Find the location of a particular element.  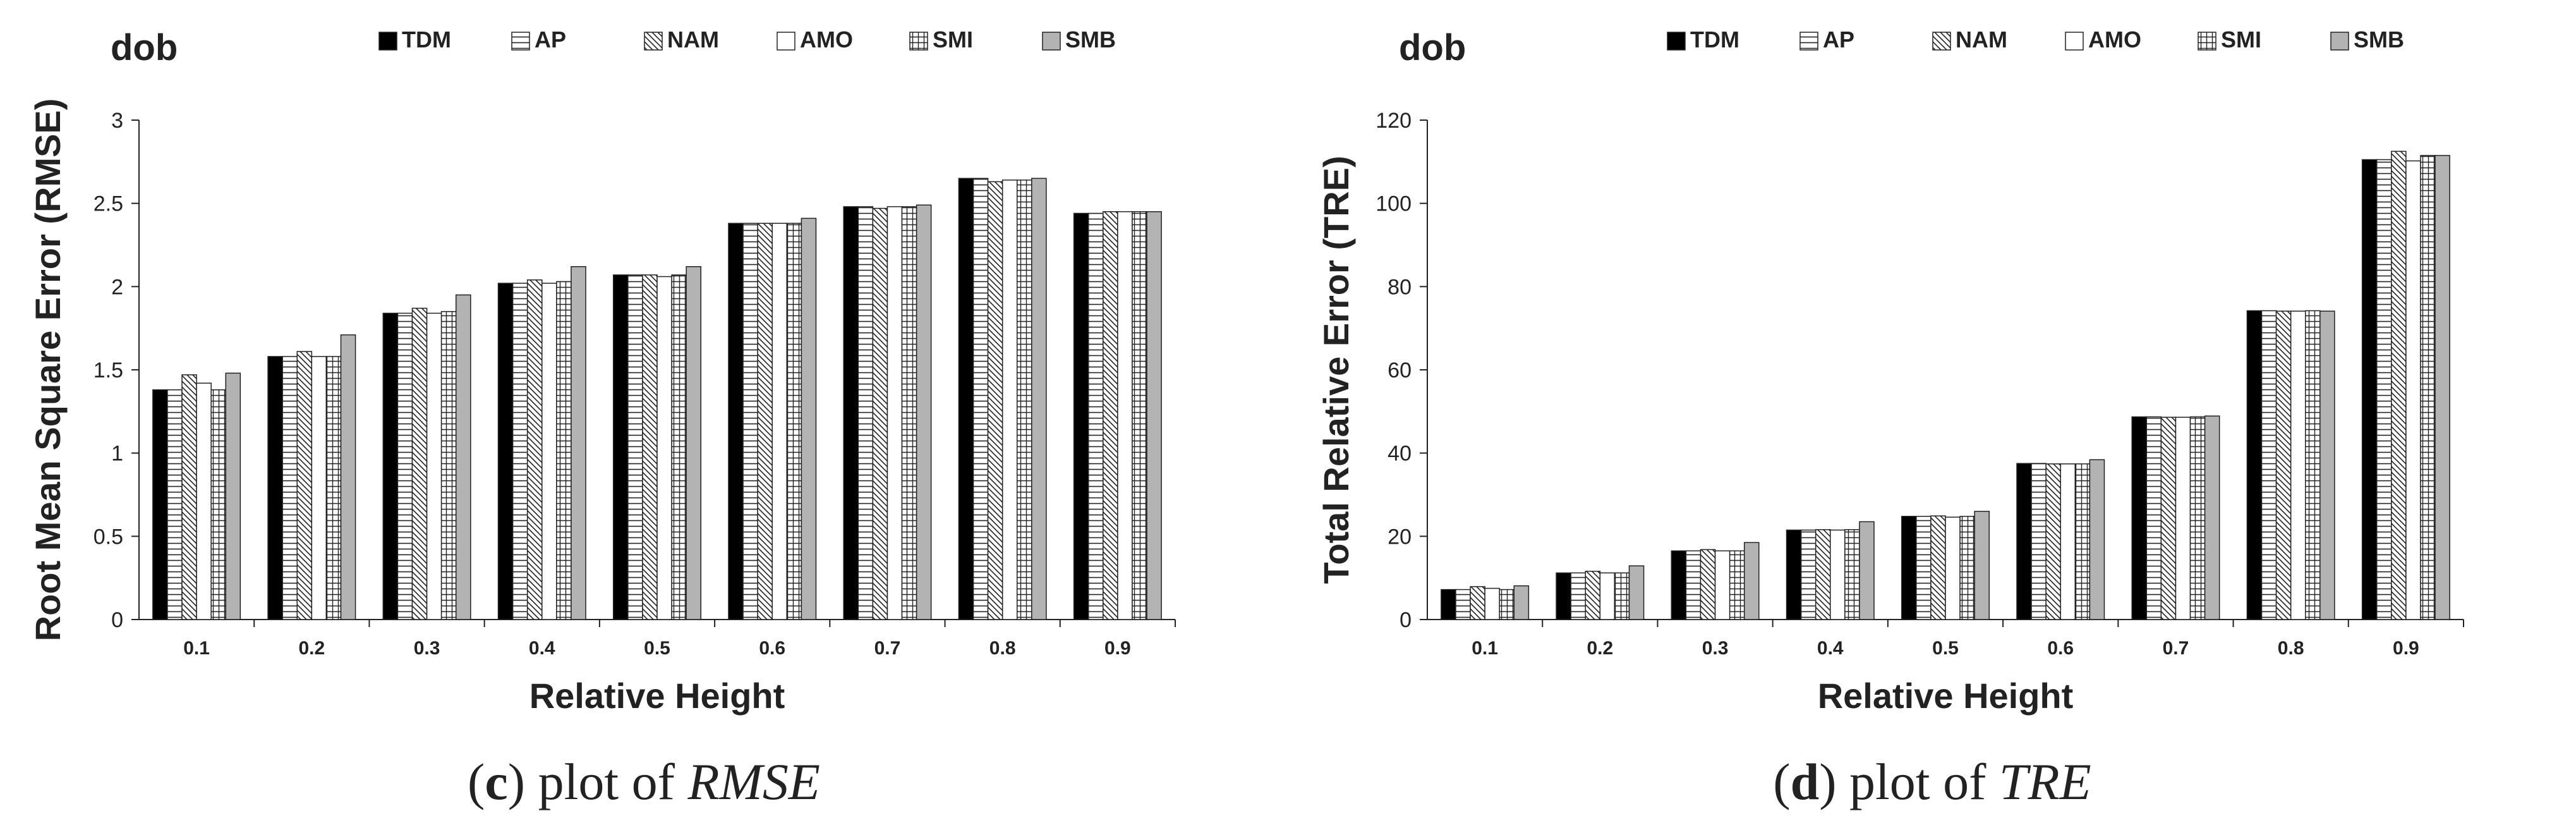

bar-smb-0.9 is located at coordinates (2442, 387).